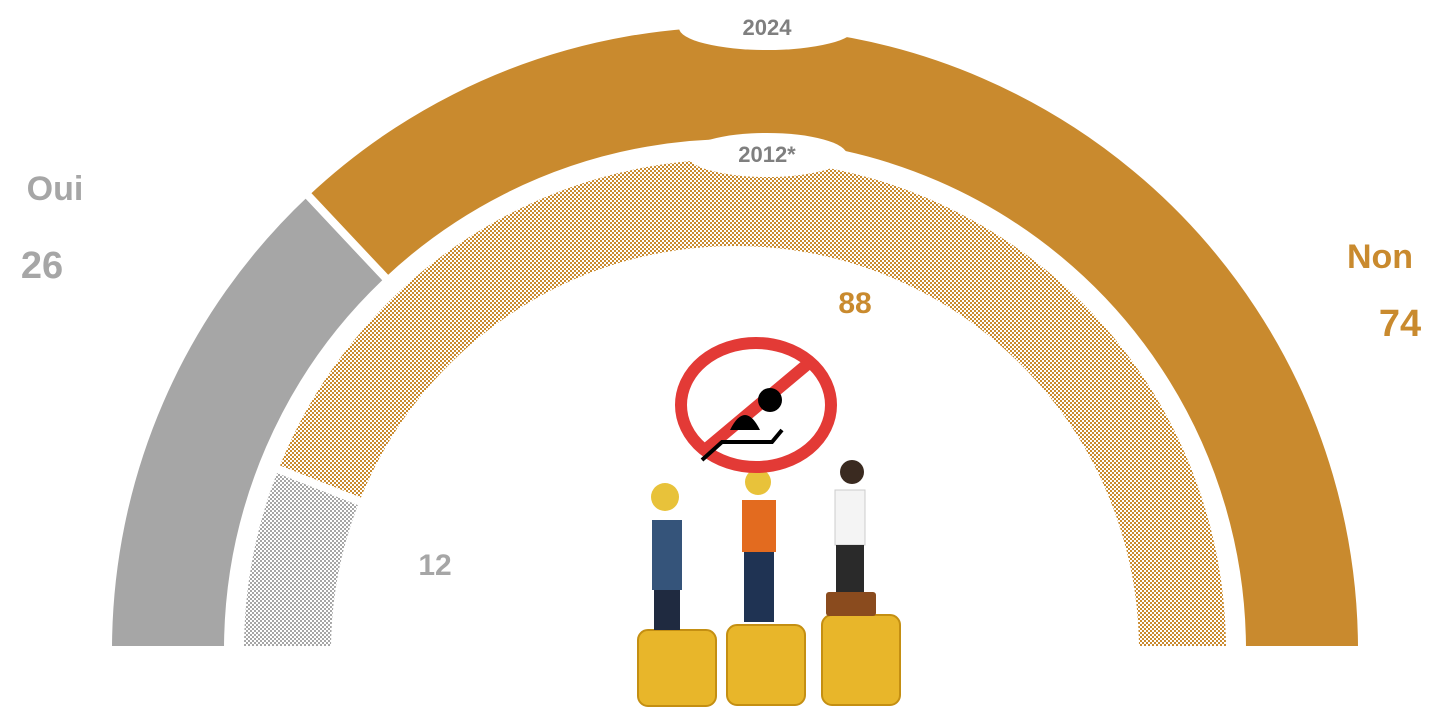 This screenshot has height=713, width=1435. Describe the element at coordinates (769, 660) in the screenshot. I see `coin-stacks` at that location.